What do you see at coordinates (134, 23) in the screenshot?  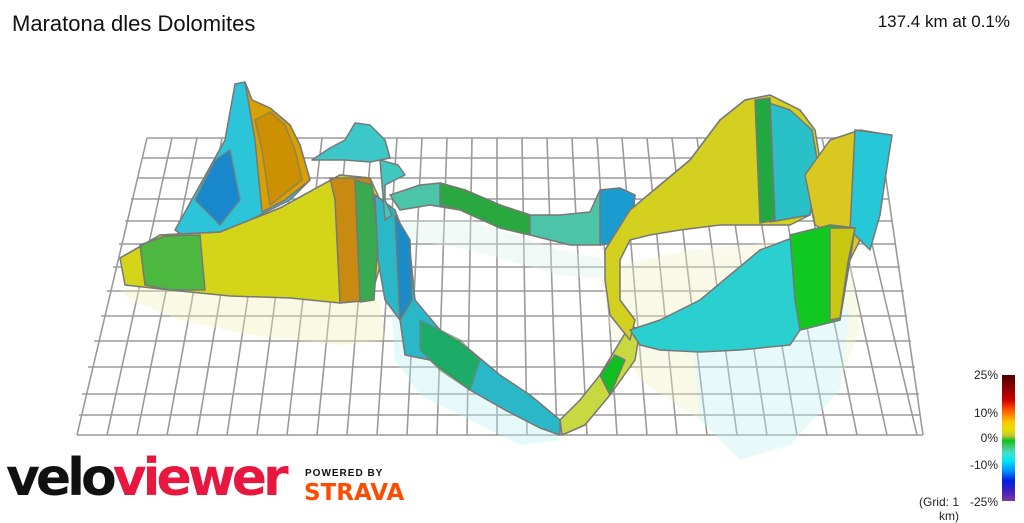 I see `page-title: Maratona dles Dolomites` at bounding box center [134, 23].